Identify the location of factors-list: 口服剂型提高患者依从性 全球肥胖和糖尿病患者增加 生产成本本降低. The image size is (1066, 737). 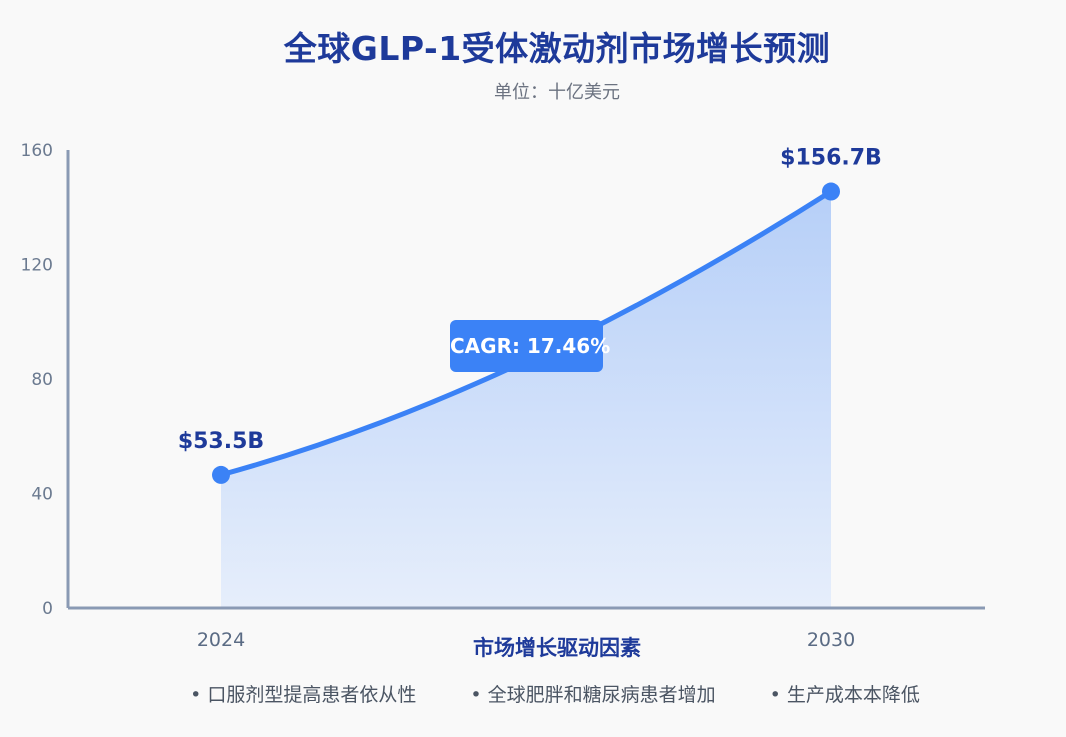
(533, 693).